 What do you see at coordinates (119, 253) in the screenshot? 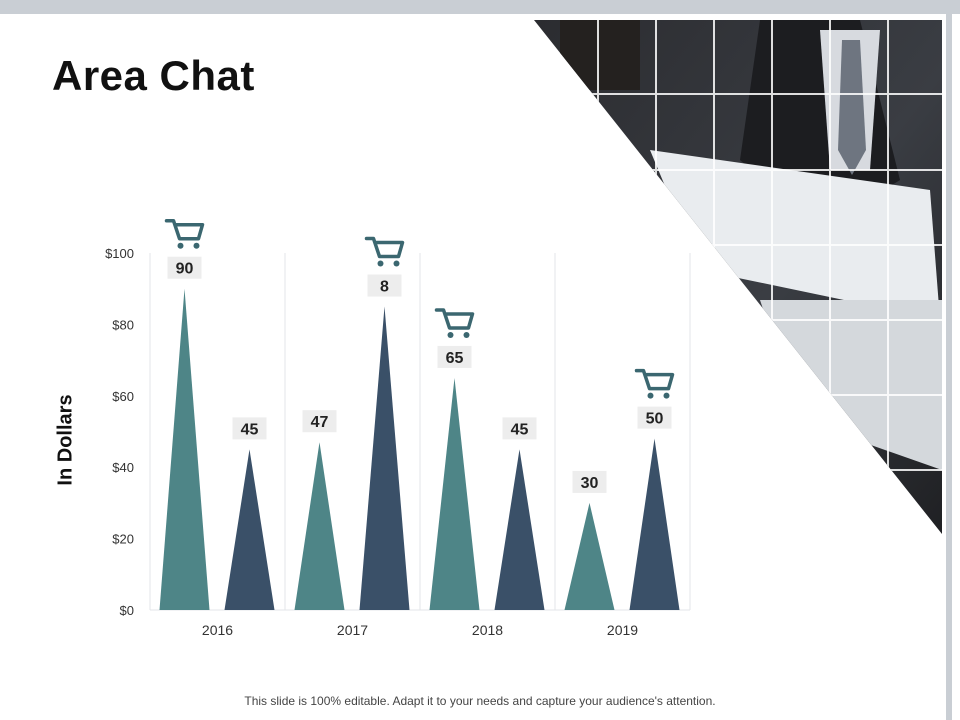
I see `y-tick-label: $100` at bounding box center [119, 253].